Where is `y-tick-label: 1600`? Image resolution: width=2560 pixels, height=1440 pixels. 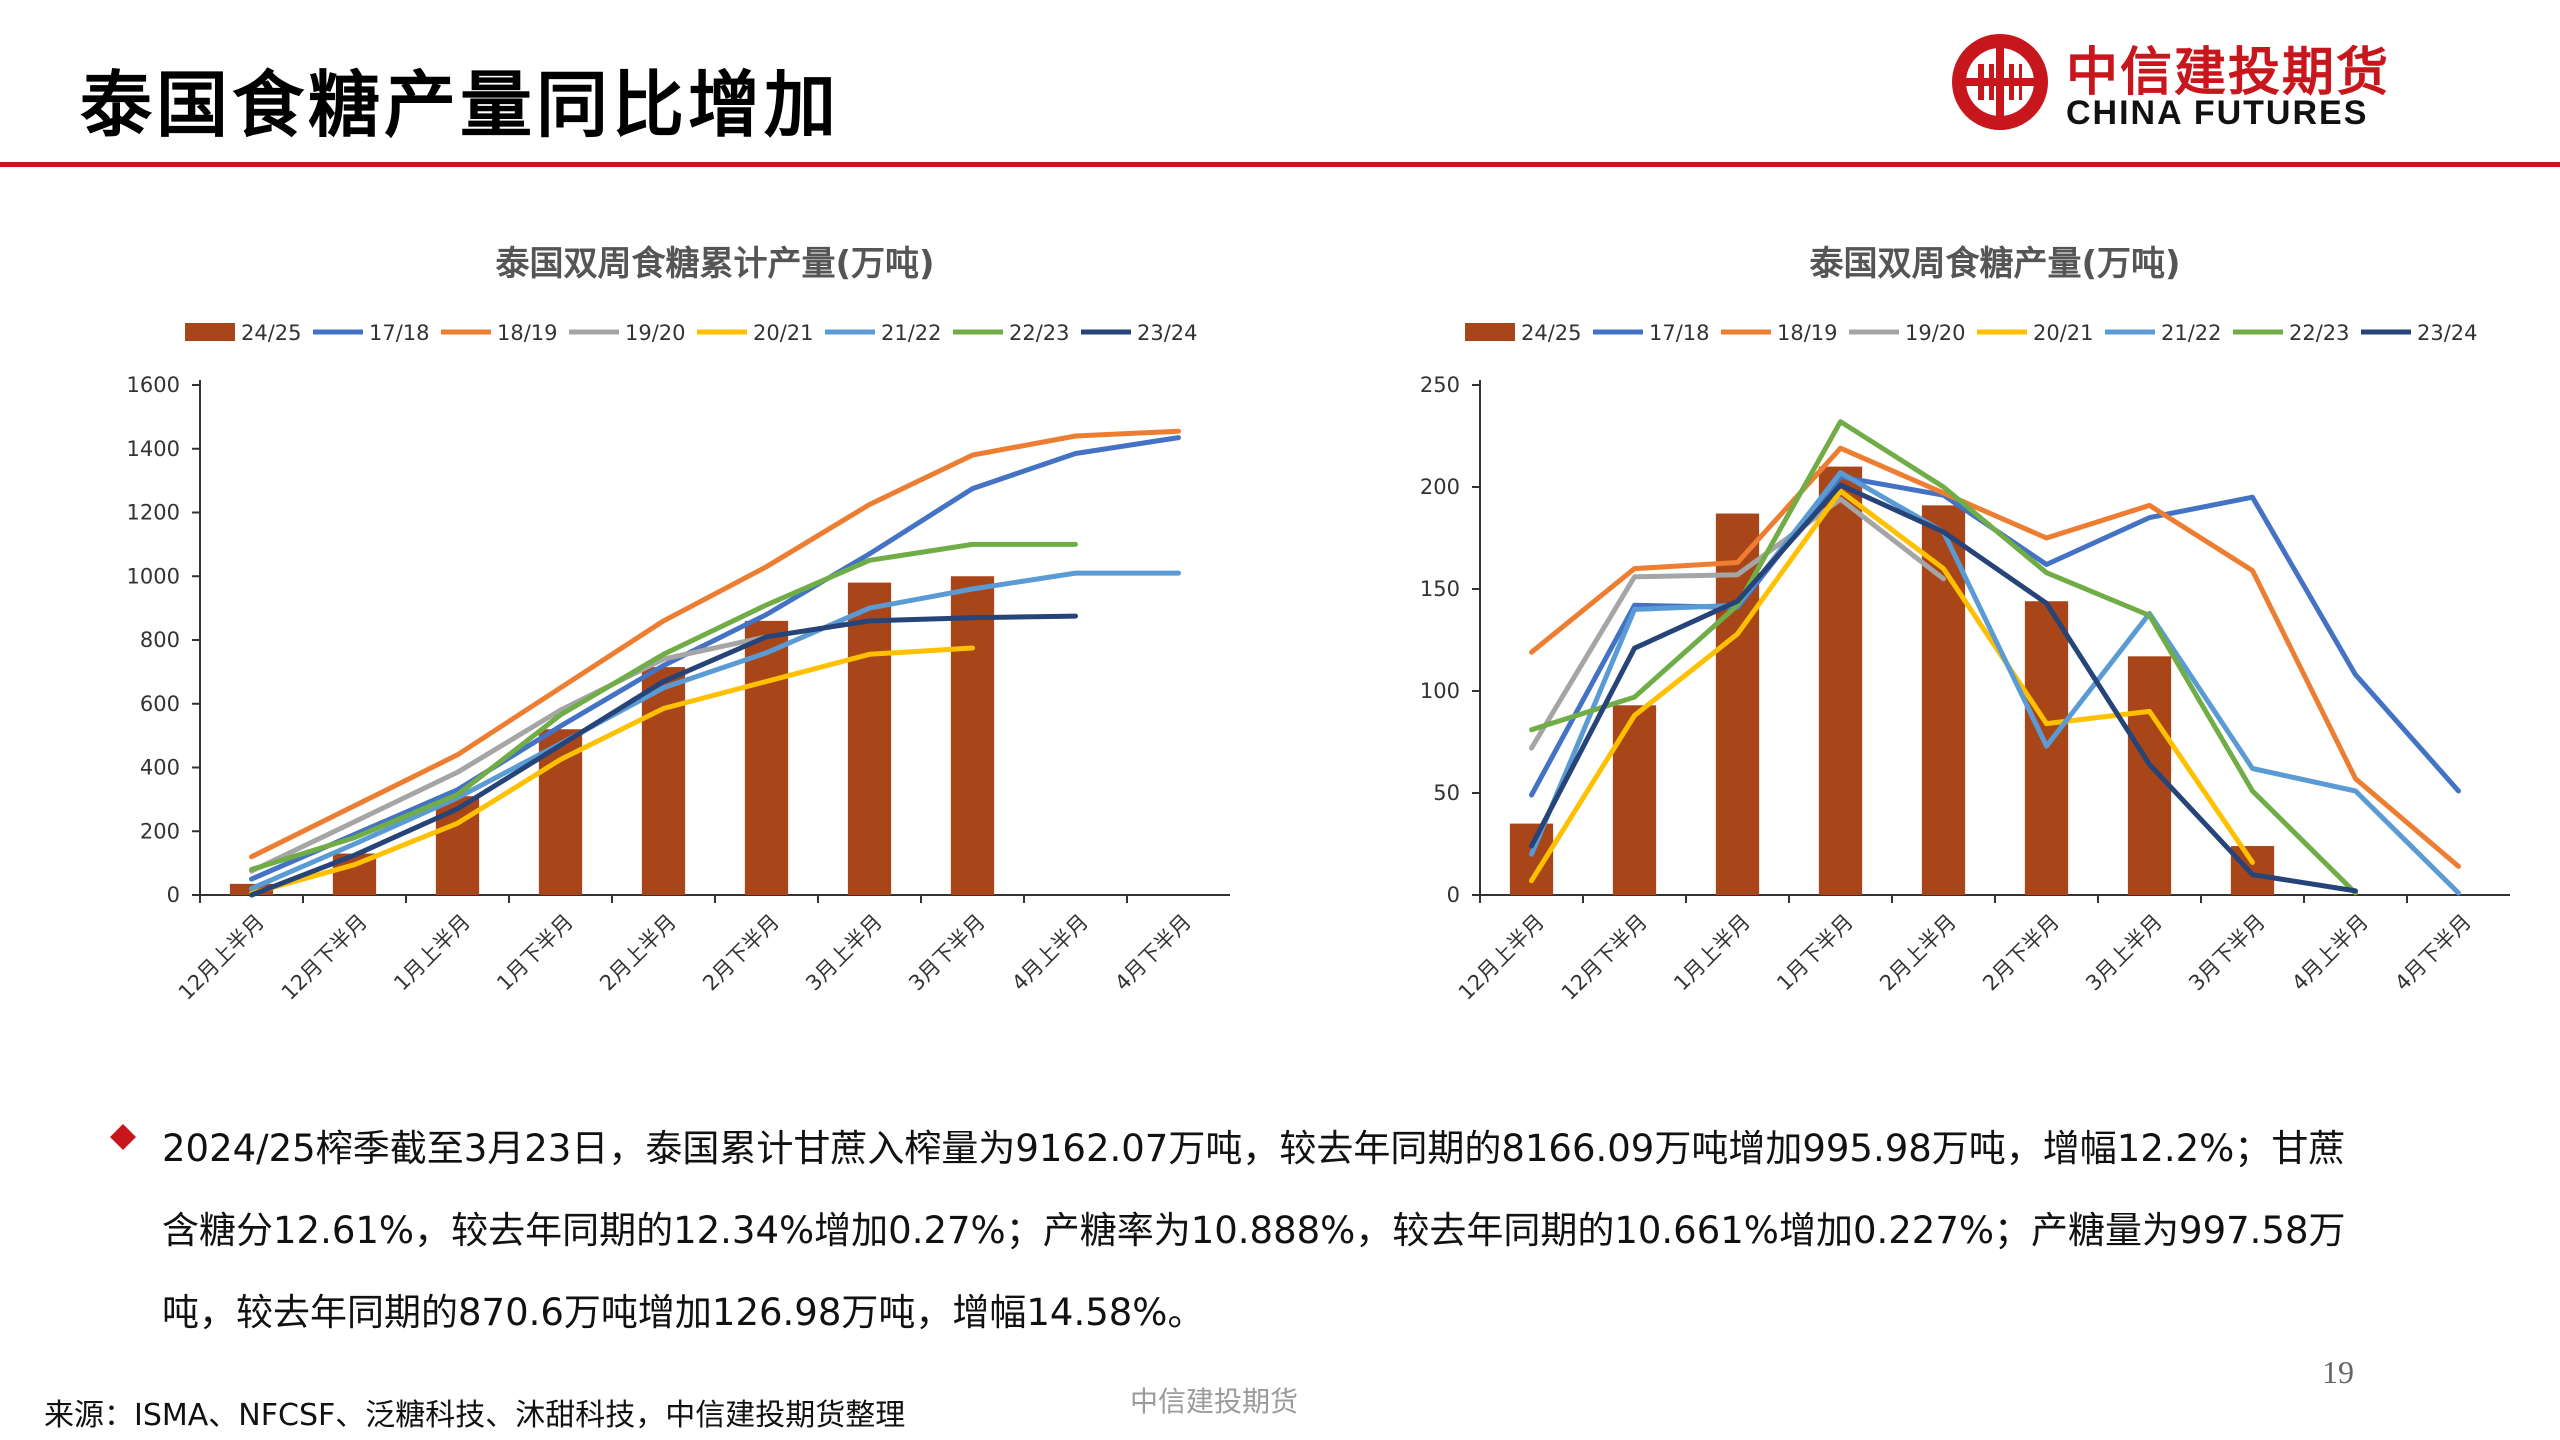 y-tick-label: 1600 is located at coordinates (153, 385).